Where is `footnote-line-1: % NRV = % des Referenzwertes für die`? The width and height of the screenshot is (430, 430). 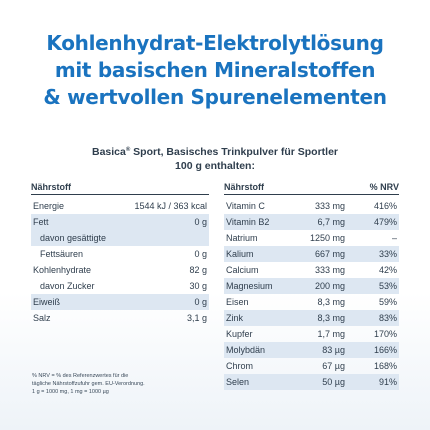 footnote-line-1: % NRV = % des Referenzwertes für die is located at coordinates (80, 376).